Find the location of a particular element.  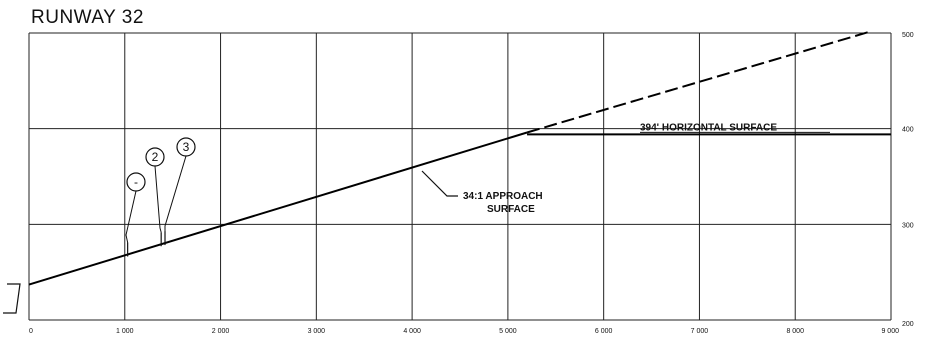

x-tick-label: 1 000 is located at coordinates (125, 331).